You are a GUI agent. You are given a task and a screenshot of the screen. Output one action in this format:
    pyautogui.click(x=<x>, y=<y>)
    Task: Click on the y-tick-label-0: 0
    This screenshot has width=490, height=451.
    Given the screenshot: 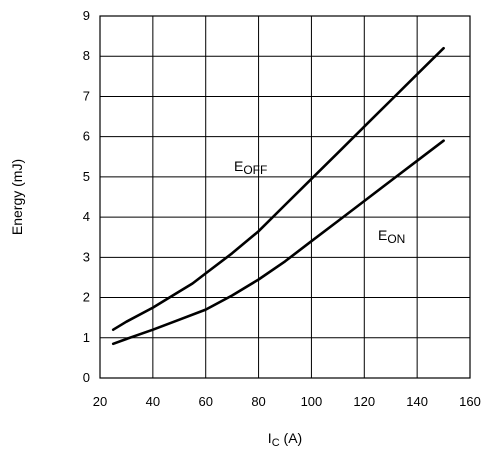 What is the action you would take?
    pyautogui.click(x=86, y=377)
    